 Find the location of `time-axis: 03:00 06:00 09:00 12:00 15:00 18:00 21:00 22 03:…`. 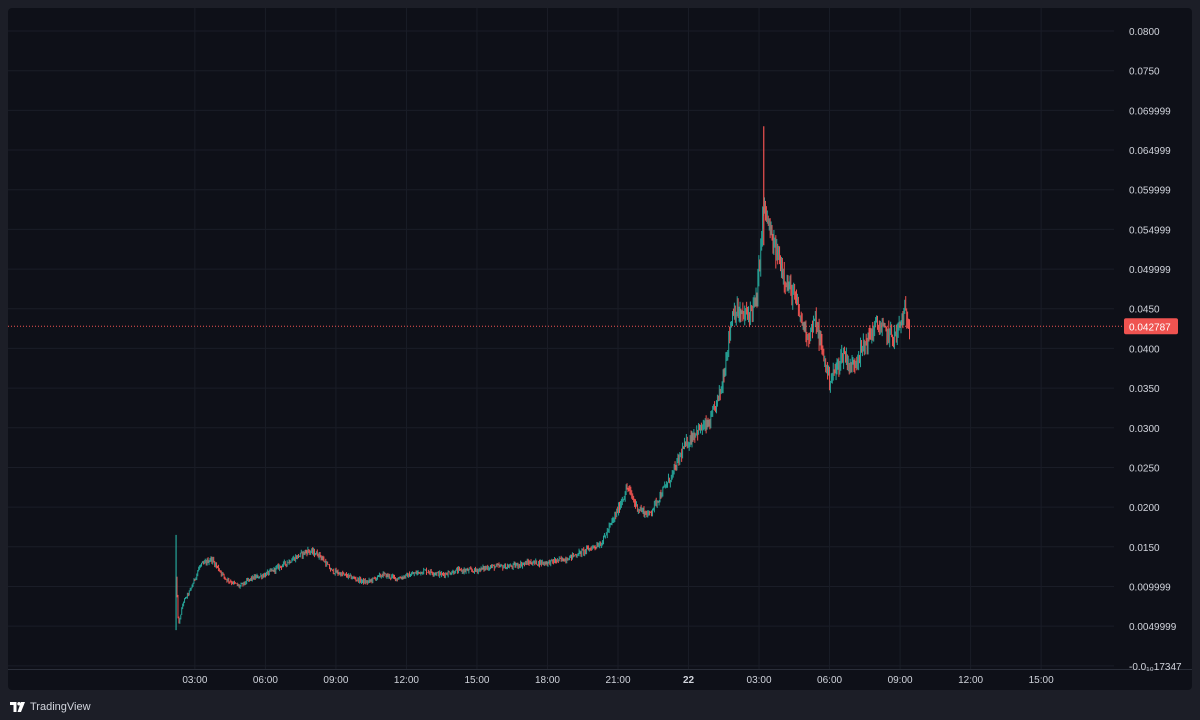

time-axis: 03:00 06:00 09:00 12:00 15:00 18:00 21:00 22 03:… is located at coordinates (618, 680).